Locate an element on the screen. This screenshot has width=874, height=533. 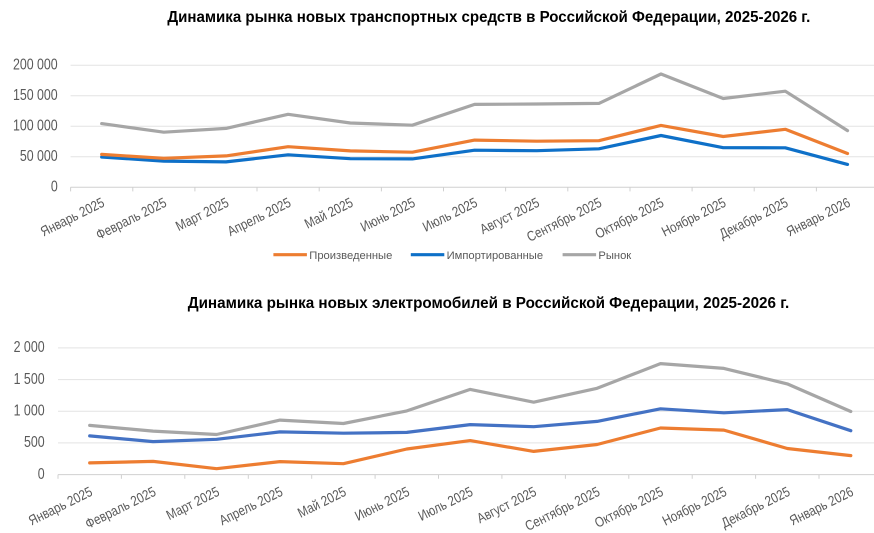
svg-text: 500 is located at coordinates (34, 442).